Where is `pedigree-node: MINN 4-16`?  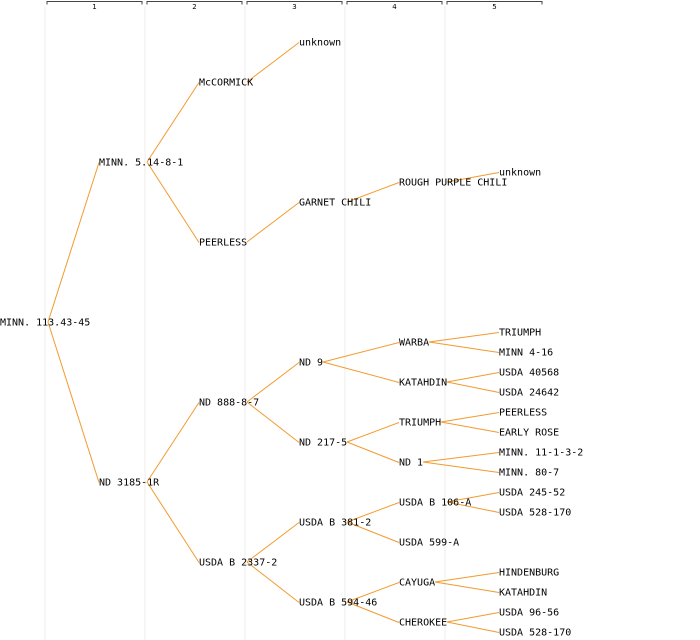
pedigree-node: MINN 4-16 is located at coordinates (526, 353).